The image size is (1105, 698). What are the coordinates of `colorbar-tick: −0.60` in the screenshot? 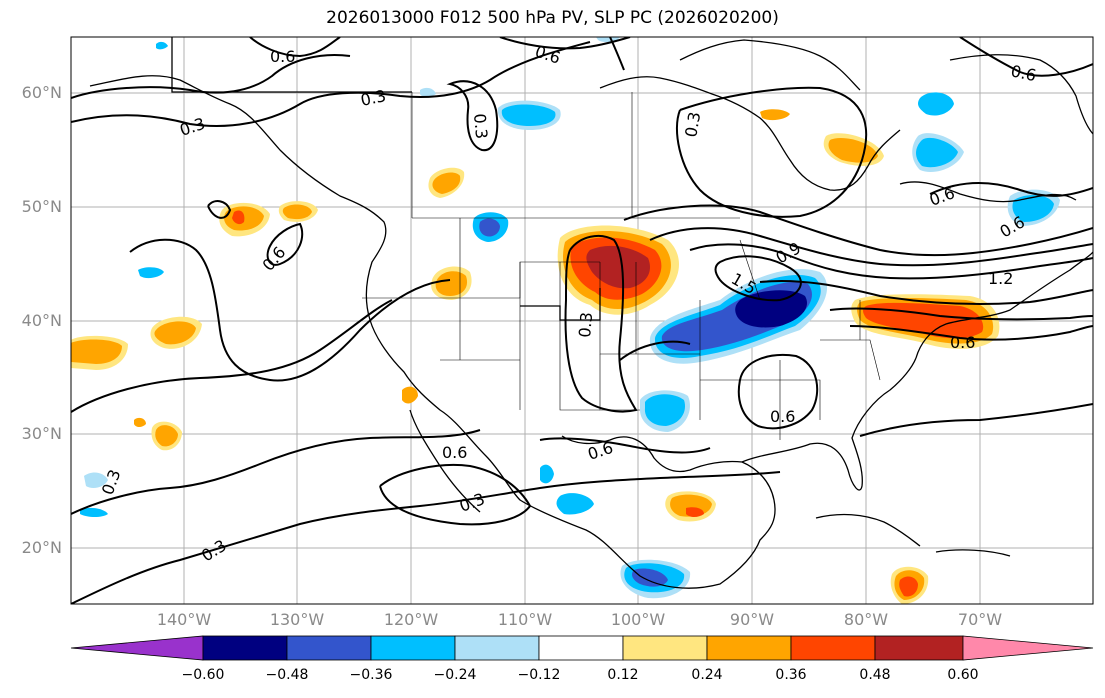 It's located at (203, 675).